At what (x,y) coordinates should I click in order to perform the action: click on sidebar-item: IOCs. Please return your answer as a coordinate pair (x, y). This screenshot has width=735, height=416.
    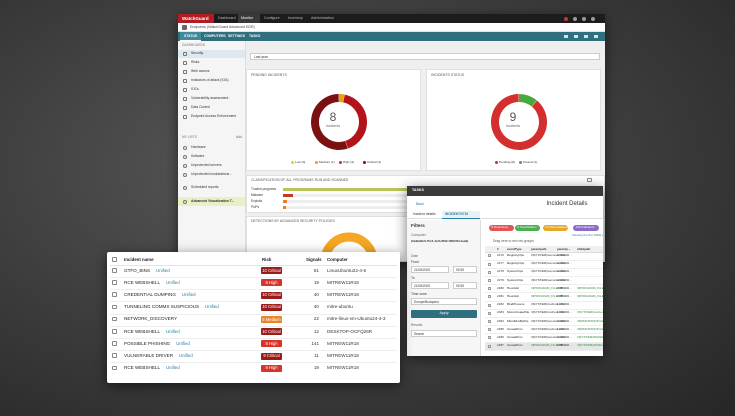
    Looking at the image, I should click on (195, 89).